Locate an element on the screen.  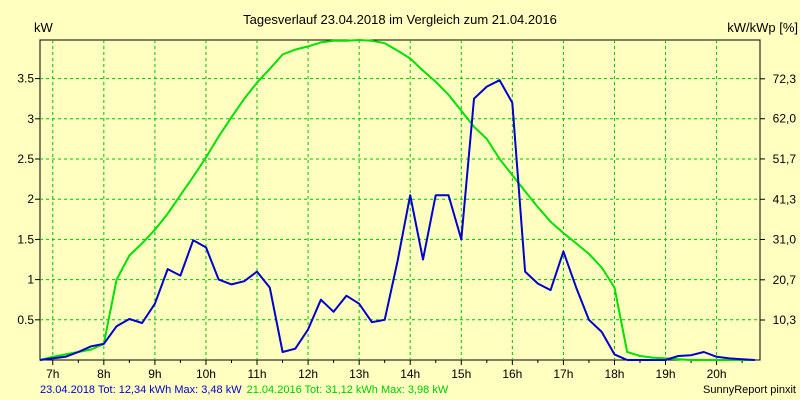
x-tick-label: 8h is located at coordinates (103, 374).